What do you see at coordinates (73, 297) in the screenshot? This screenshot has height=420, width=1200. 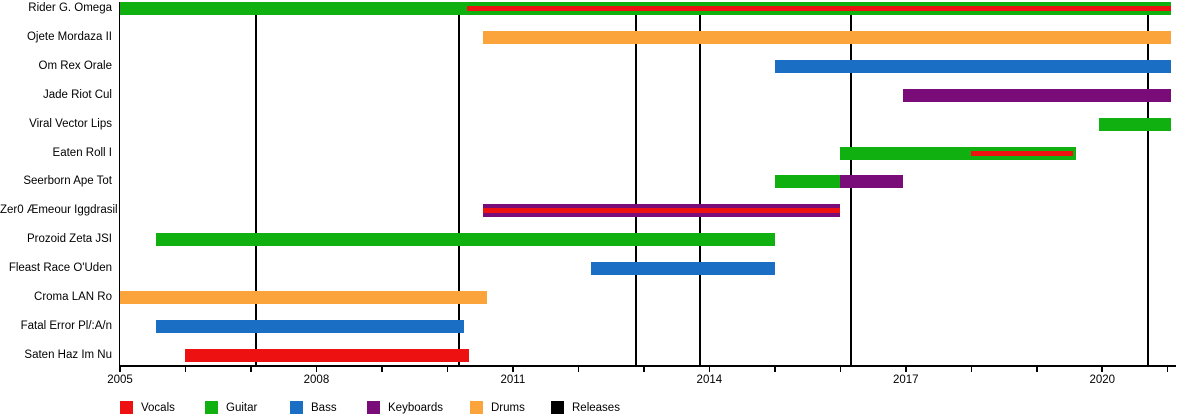 I see `row-label: Croma LAN Ro` at bounding box center [73, 297].